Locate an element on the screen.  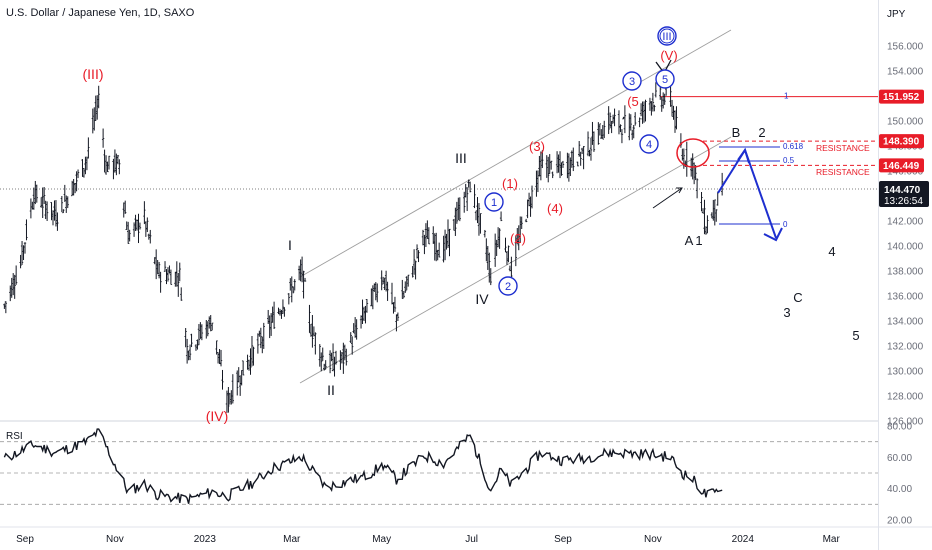
wave-label: (IV) is located at coordinates (217, 416).